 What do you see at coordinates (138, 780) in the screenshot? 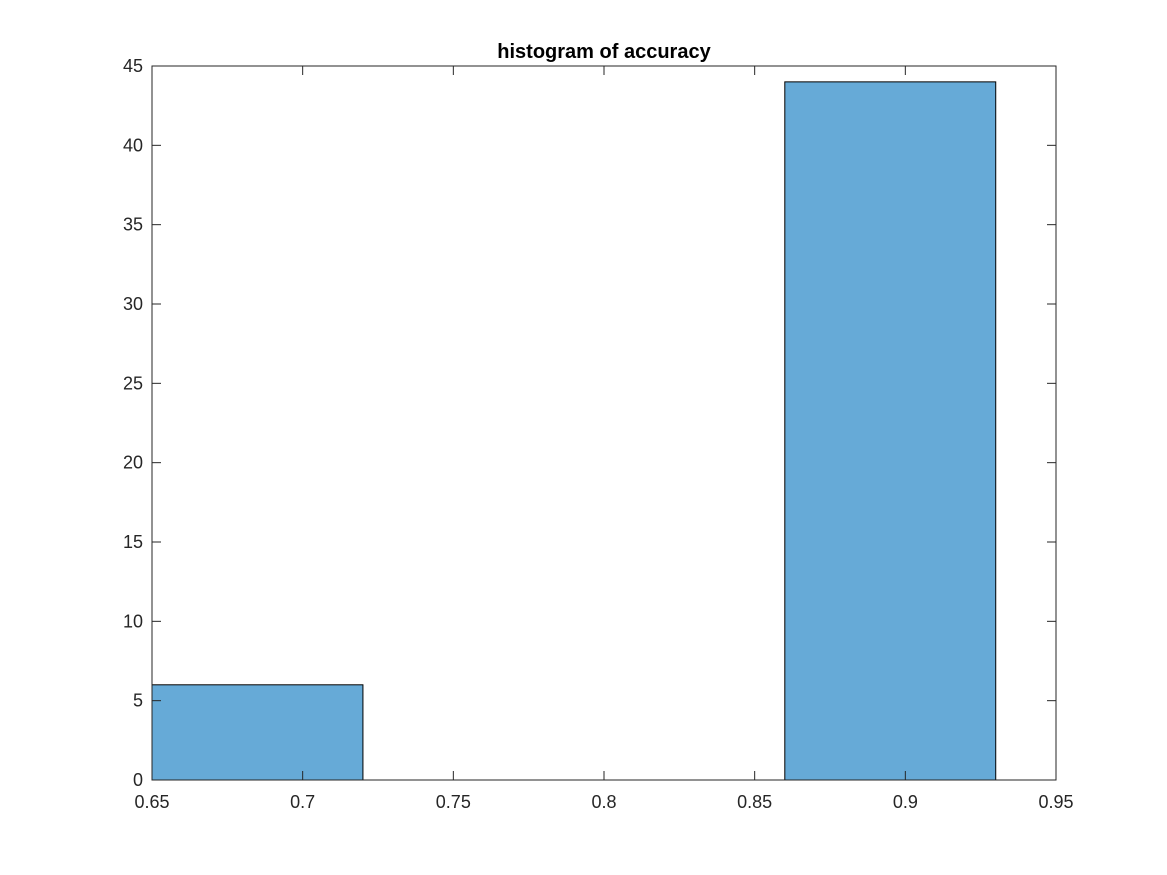
I see `y-tick-label-0: 0` at bounding box center [138, 780].